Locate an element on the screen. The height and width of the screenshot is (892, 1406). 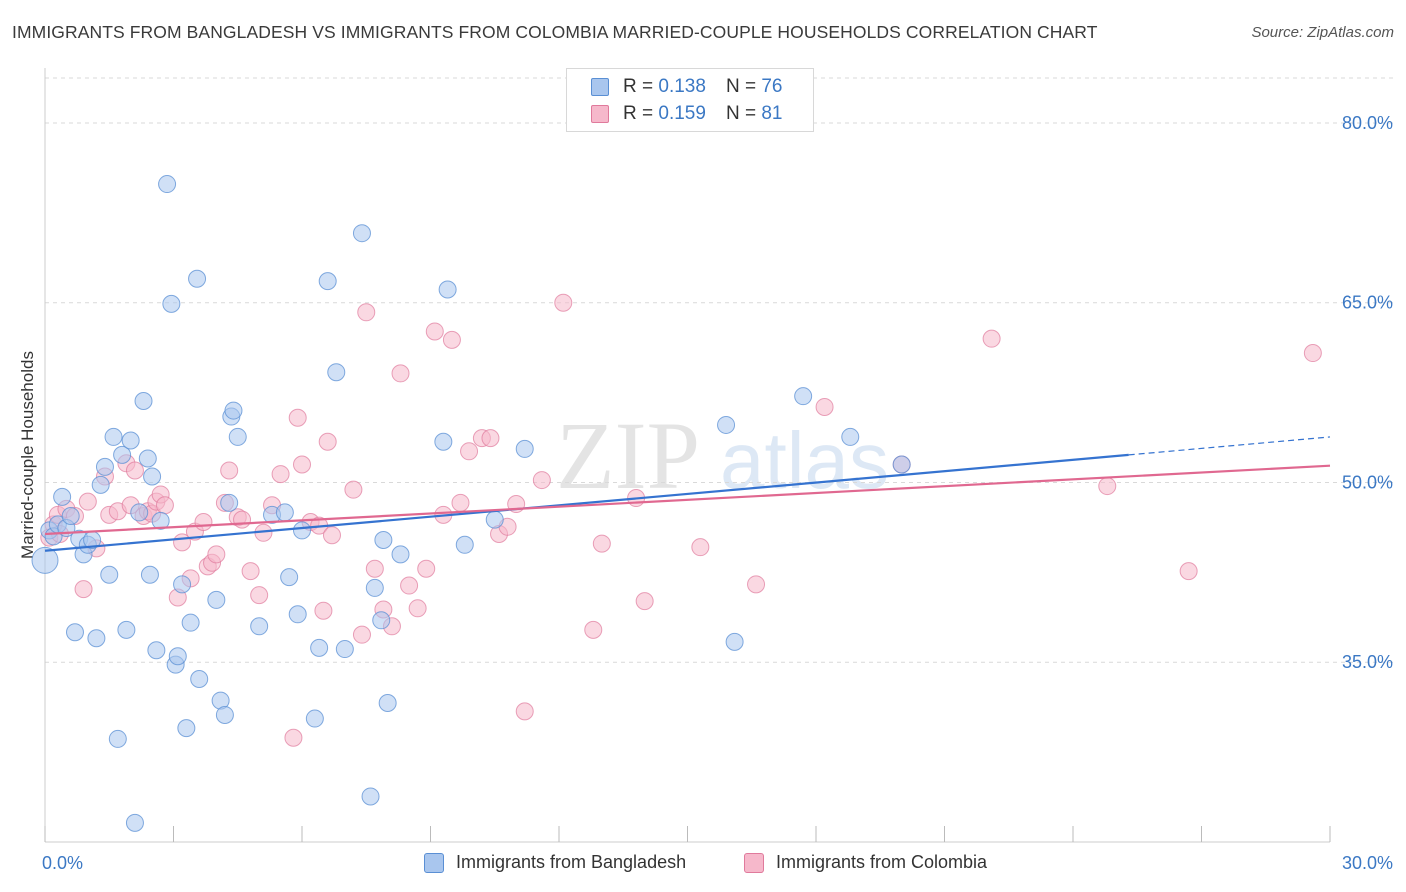
n-value-bangladesh: 76 is located at coordinates (772, 86).